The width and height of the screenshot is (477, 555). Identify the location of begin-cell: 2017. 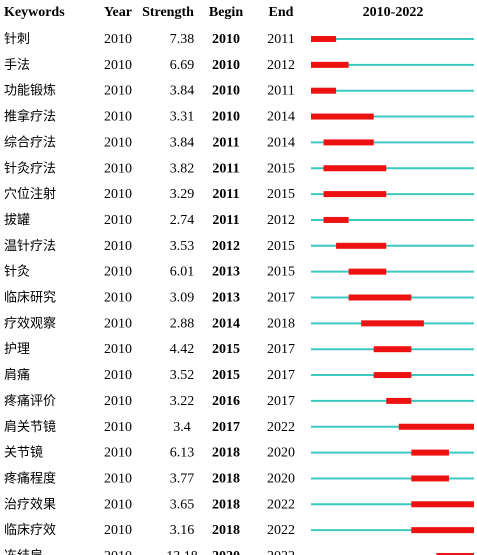
(226, 427).